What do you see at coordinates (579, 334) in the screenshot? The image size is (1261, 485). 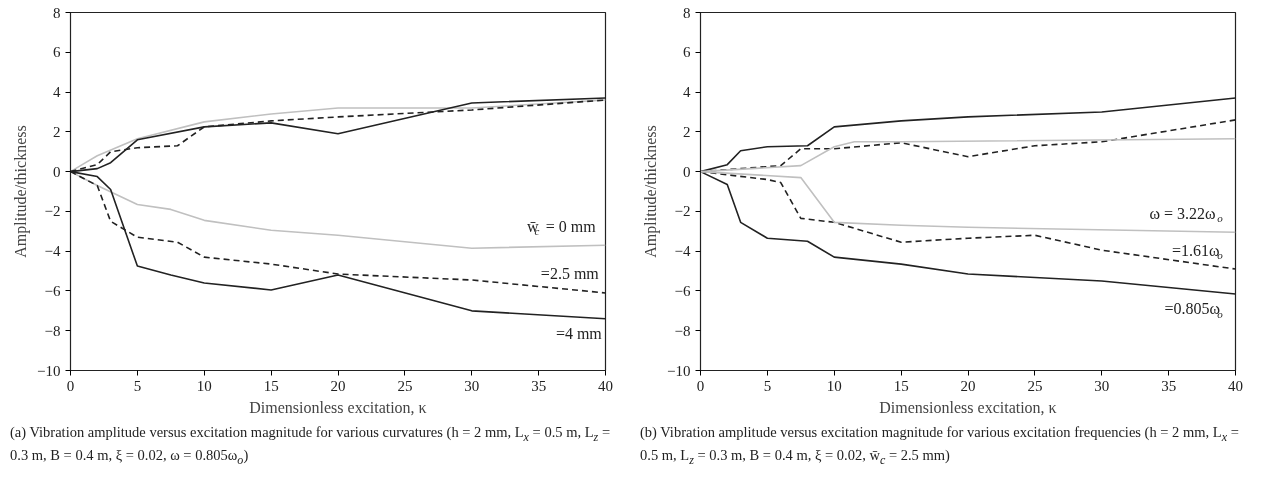 I see `series-label: =4 mm` at bounding box center [579, 334].